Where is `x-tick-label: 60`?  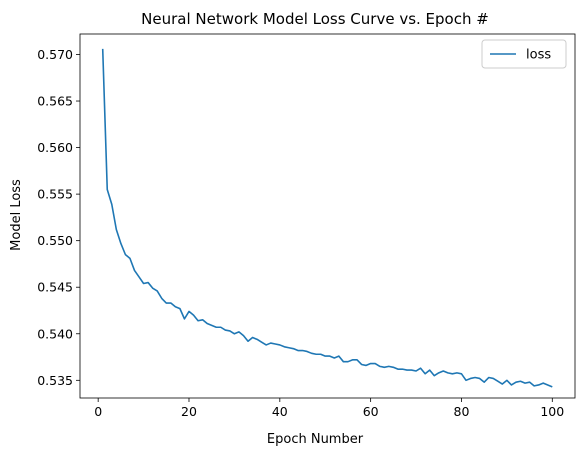
x-tick-label: 60 is located at coordinates (371, 411).